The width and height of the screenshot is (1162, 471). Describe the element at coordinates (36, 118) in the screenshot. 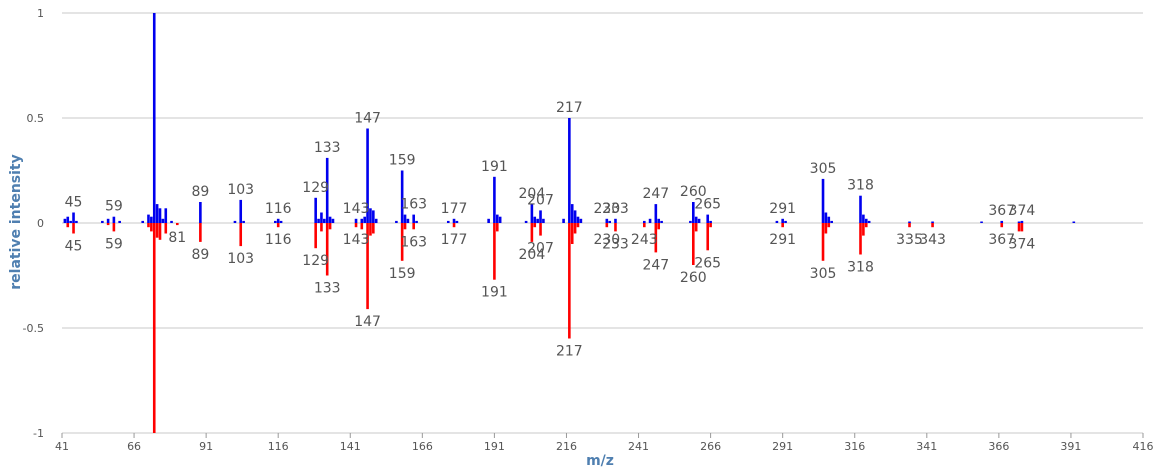

I see `y-tick-label: 0.5` at that location.